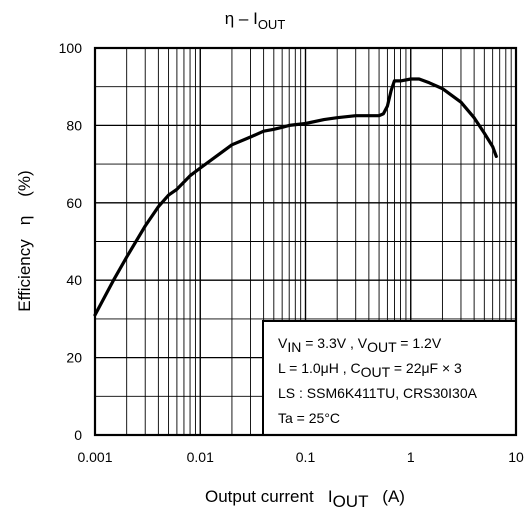  Describe the element at coordinates (71, 241) in the screenshot. I see `y-tick-labels: 0 20 40 60 80 100` at that location.